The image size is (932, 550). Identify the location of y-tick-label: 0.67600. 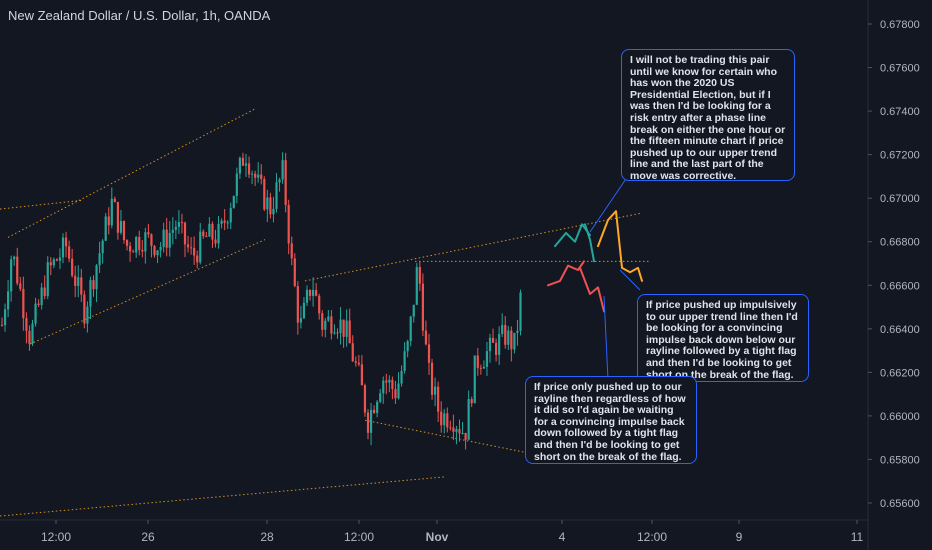
(900, 69).